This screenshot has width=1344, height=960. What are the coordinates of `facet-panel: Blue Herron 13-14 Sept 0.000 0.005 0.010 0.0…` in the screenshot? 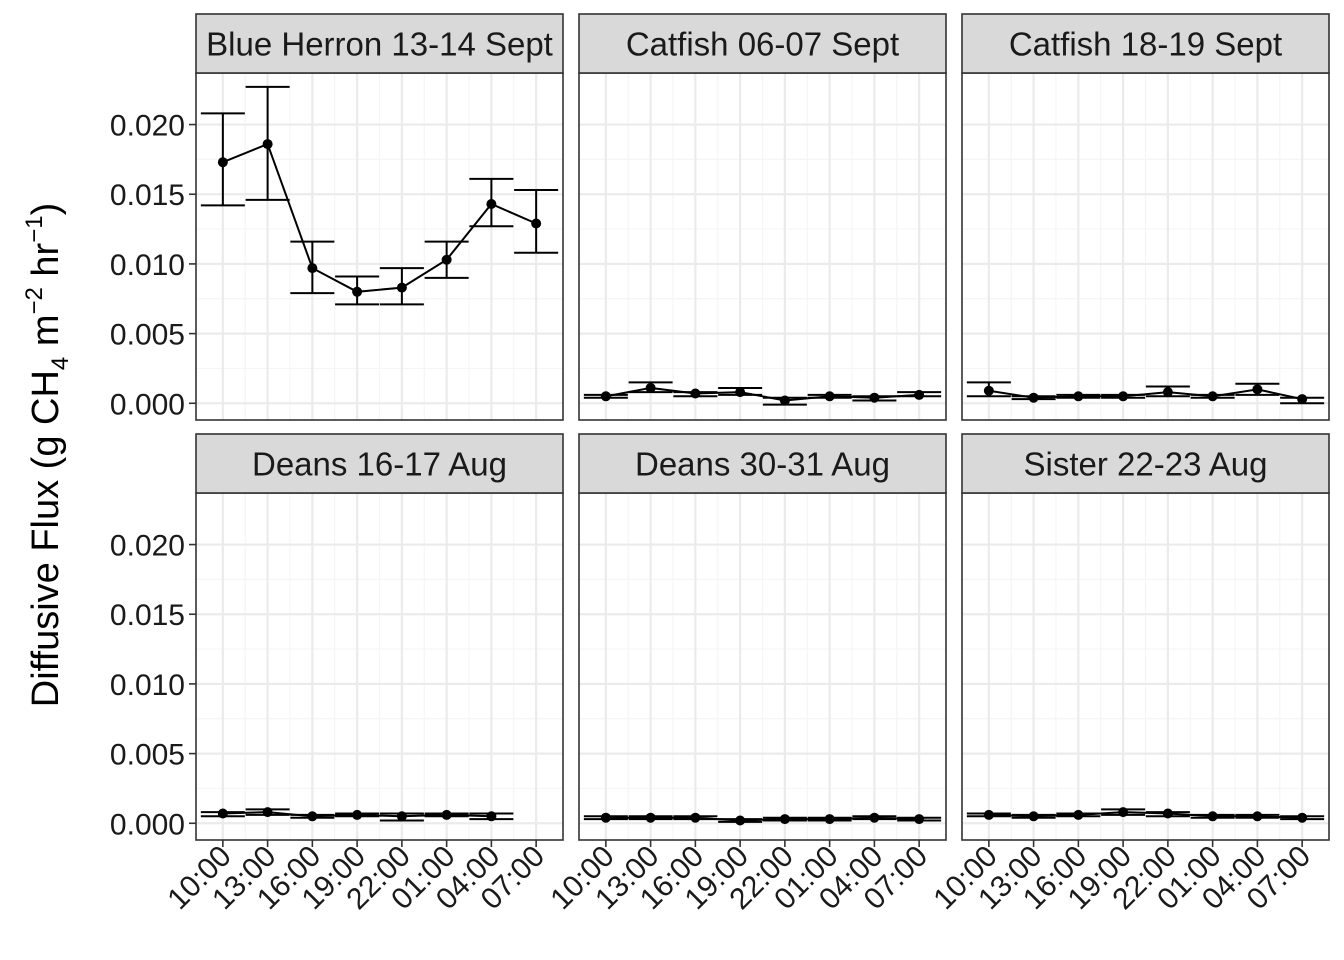 It's located at (337, 217).